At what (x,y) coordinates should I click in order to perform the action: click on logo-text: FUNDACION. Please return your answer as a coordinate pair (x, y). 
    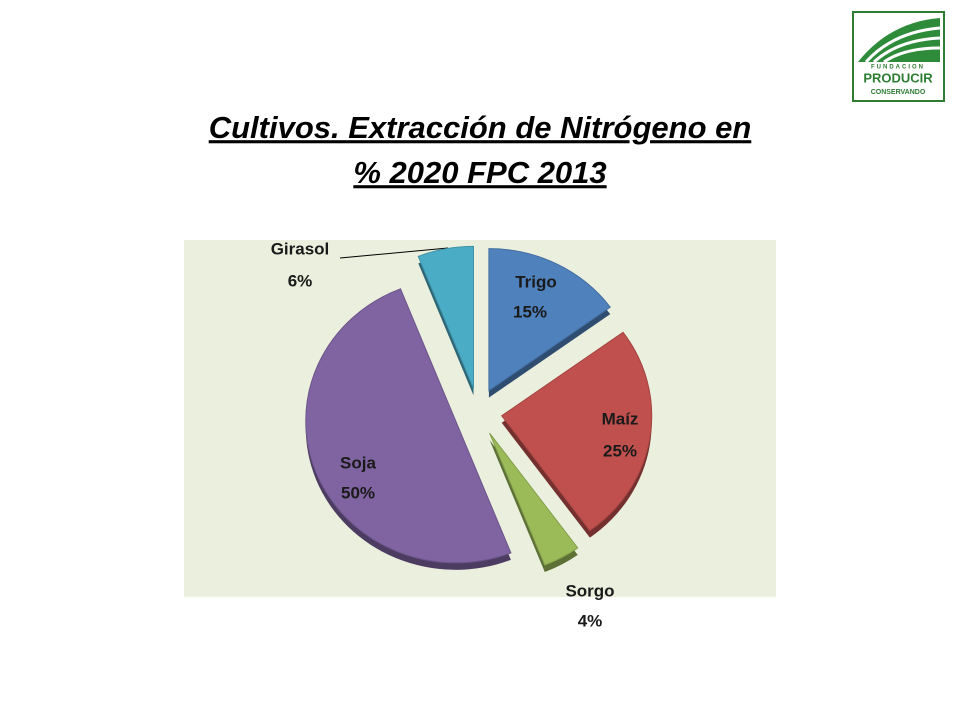
    Looking at the image, I should click on (898, 68).